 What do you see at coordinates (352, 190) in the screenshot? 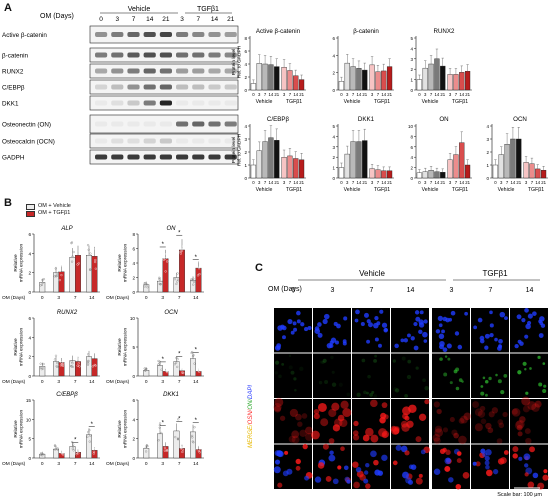
I see `x-group-vehicle: Vehicle` at bounding box center [352, 190].